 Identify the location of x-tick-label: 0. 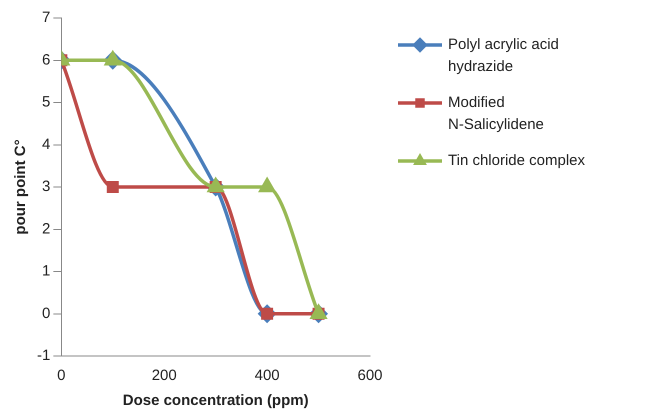
(61, 375).